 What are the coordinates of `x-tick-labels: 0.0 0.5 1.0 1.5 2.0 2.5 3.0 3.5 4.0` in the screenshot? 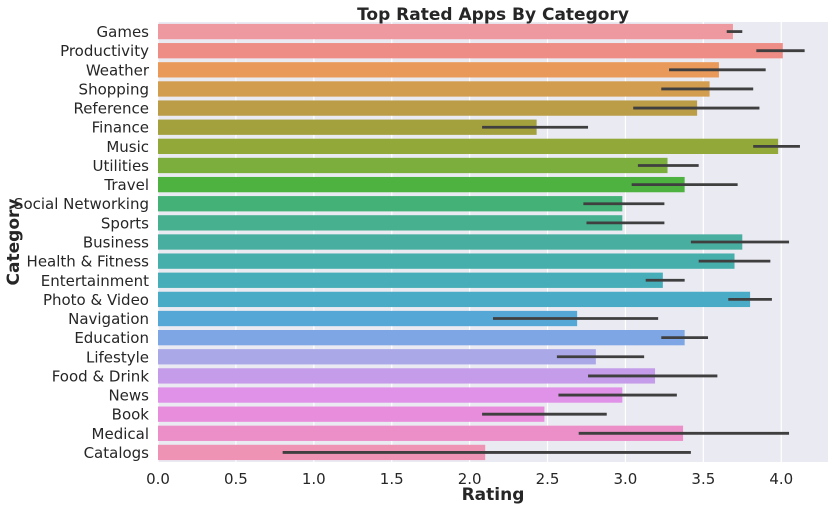 It's located at (469, 479).